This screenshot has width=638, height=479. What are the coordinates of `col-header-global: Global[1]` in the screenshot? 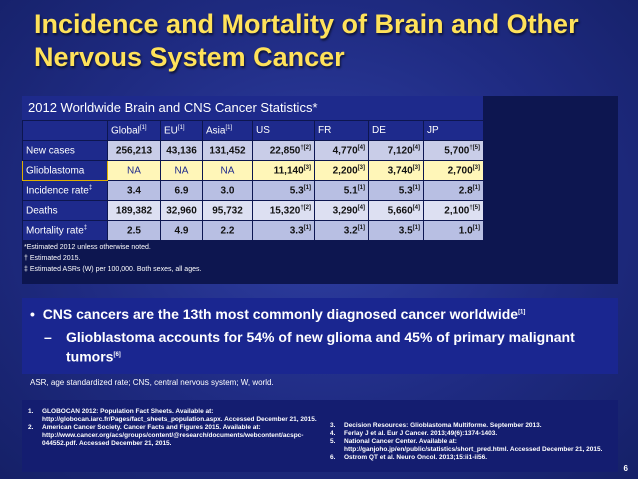 It's located at (134, 130).